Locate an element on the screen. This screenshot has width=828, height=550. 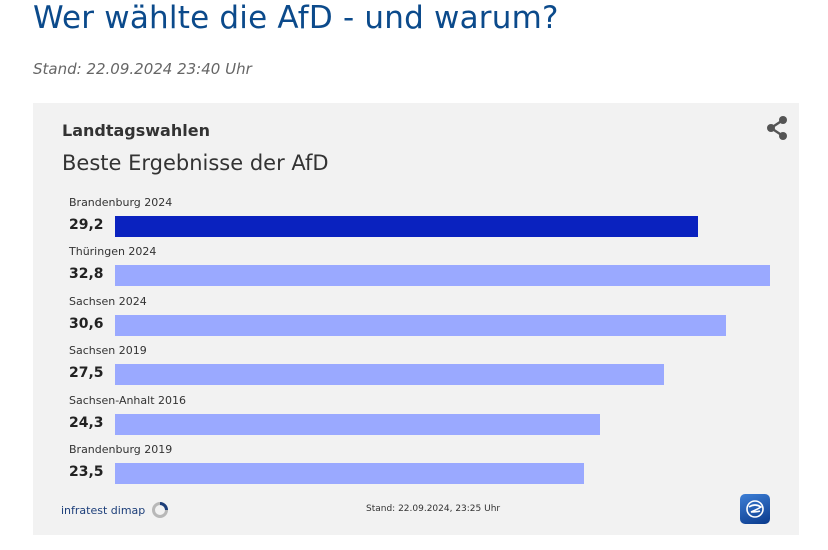
category-label: Thüringen 2024 is located at coordinates (113, 252).